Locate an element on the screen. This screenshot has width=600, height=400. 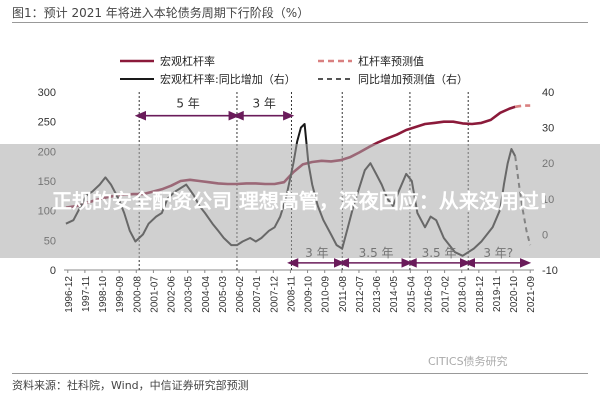
x-tick-label: 2008-11 is located at coordinates (291, 294).